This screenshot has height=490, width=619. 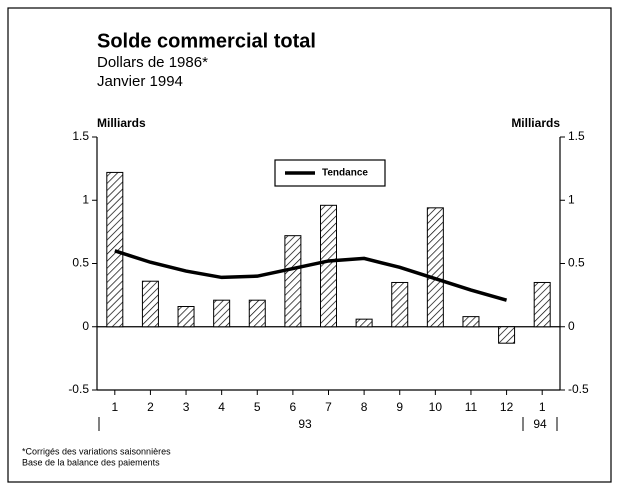 What do you see at coordinates (471, 407) in the screenshot?
I see `x-tick-label: 11` at bounding box center [471, 407].